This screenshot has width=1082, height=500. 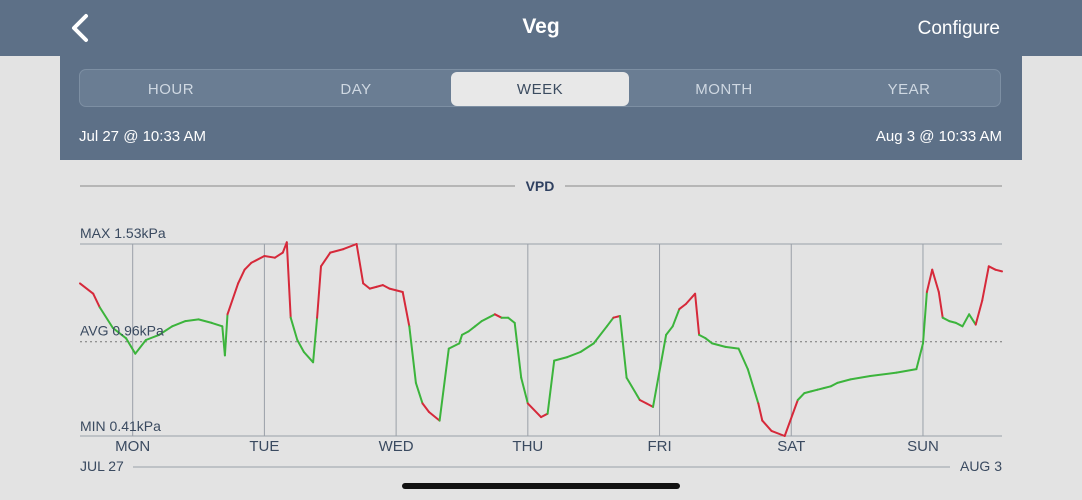 What do you see at coordinates (958, 28) in the screenshot?
I see `configure-button: Configure` at bounding box center [958, 28].